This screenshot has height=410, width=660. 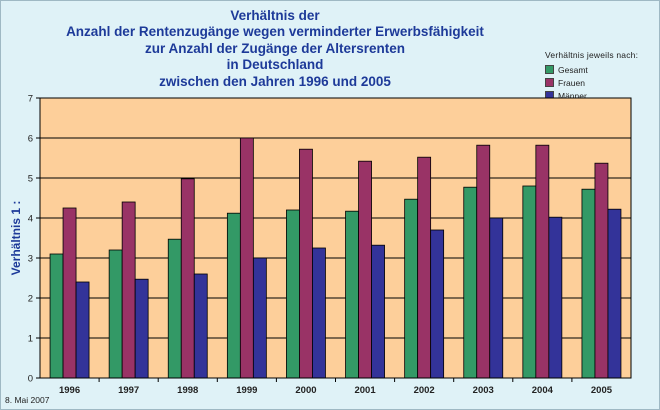 What do you see at coordinates (128, 290) in the screenshot?
I see `bar-frauen-1997` at bounding box center [128, 290].